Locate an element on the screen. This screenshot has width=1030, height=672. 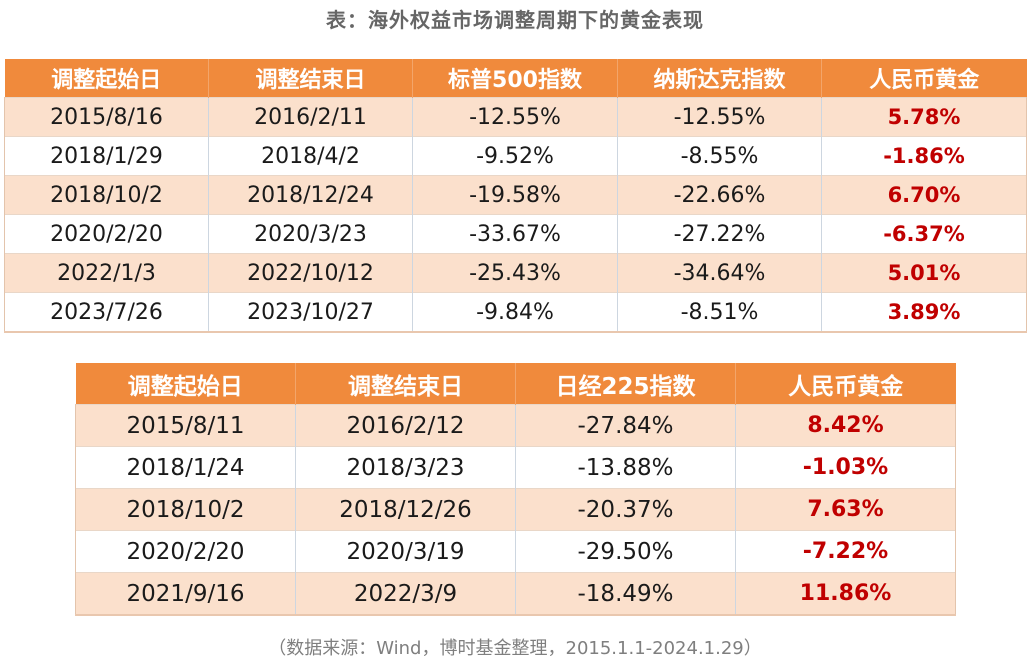
cell-sp500: -33.67% is located at coordinates (515, 234).